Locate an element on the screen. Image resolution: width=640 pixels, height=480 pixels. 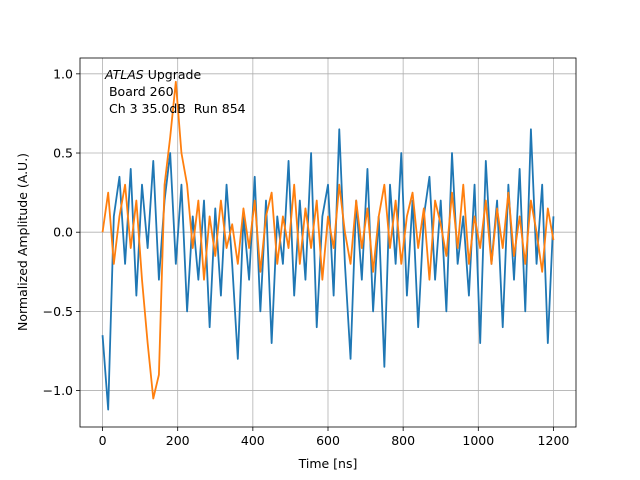
y-tick-label: −1.0 is located at coordinates (58, 390).